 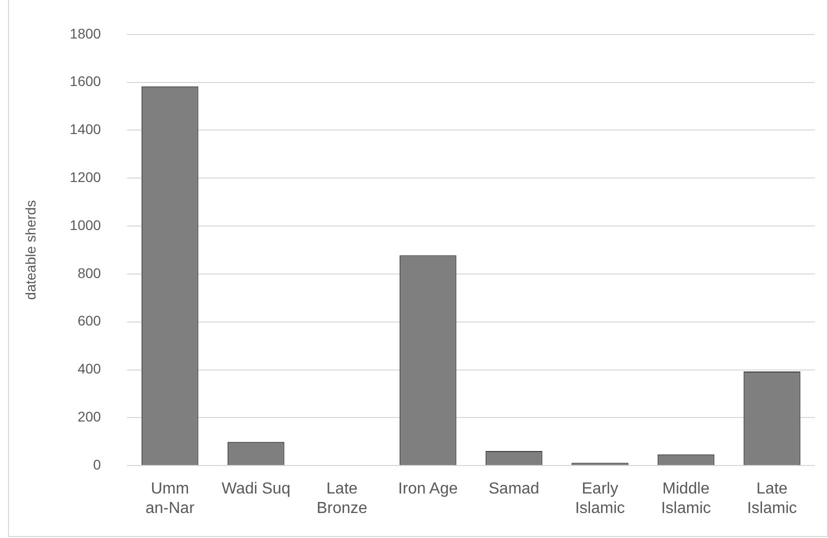 I want to click on y-tick-label: 200, so click(x=90, y=416).